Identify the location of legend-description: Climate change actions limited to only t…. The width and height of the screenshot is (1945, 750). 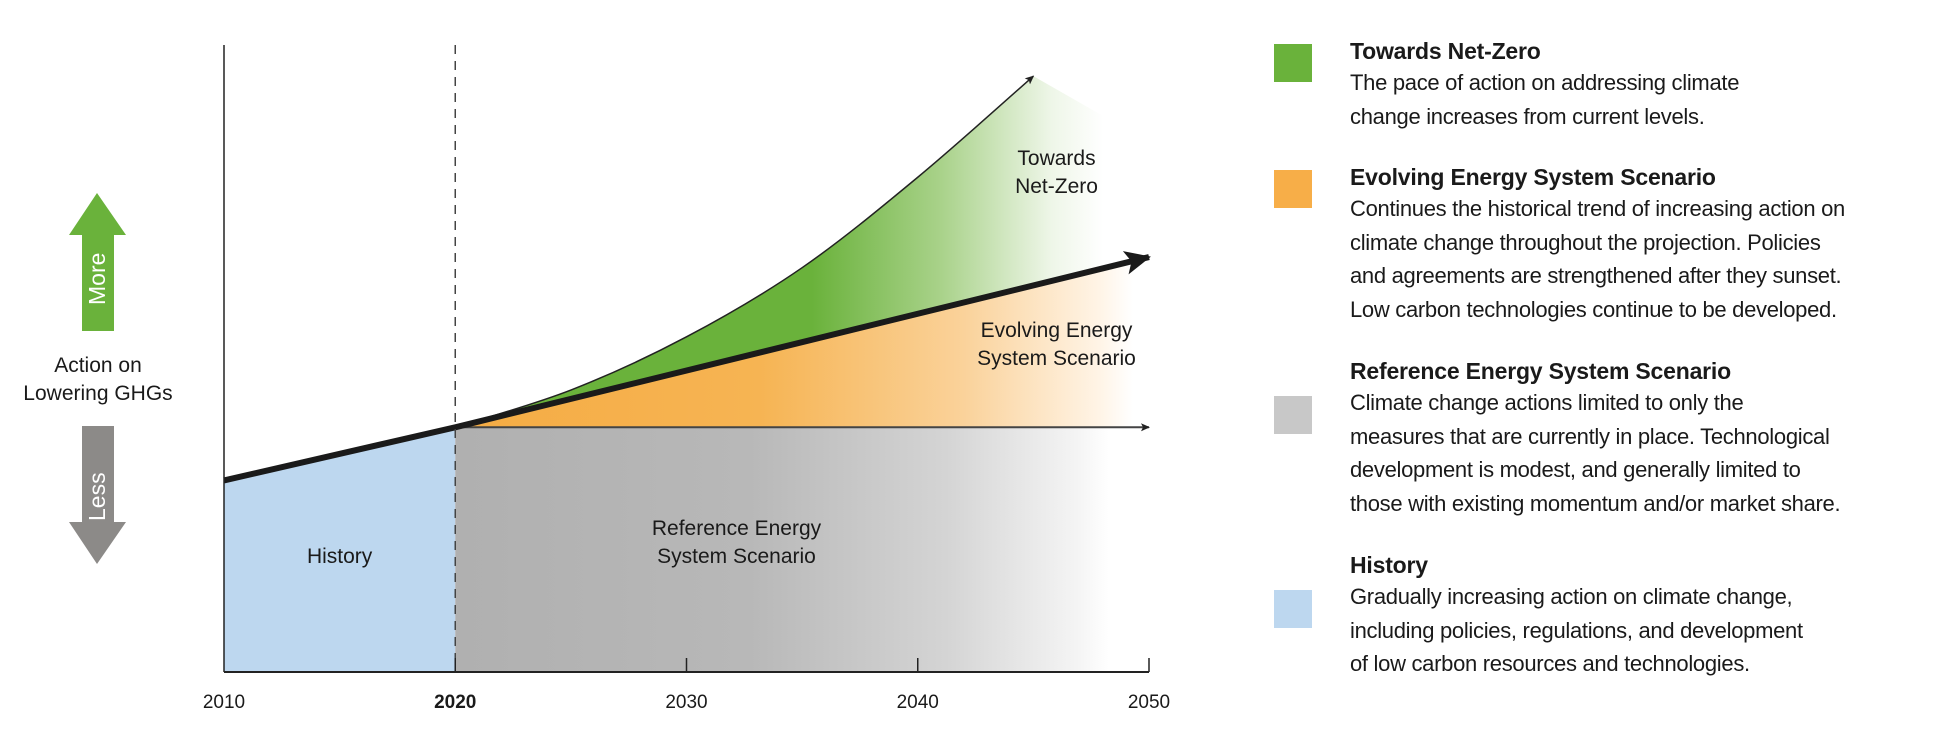
(1595, 453).